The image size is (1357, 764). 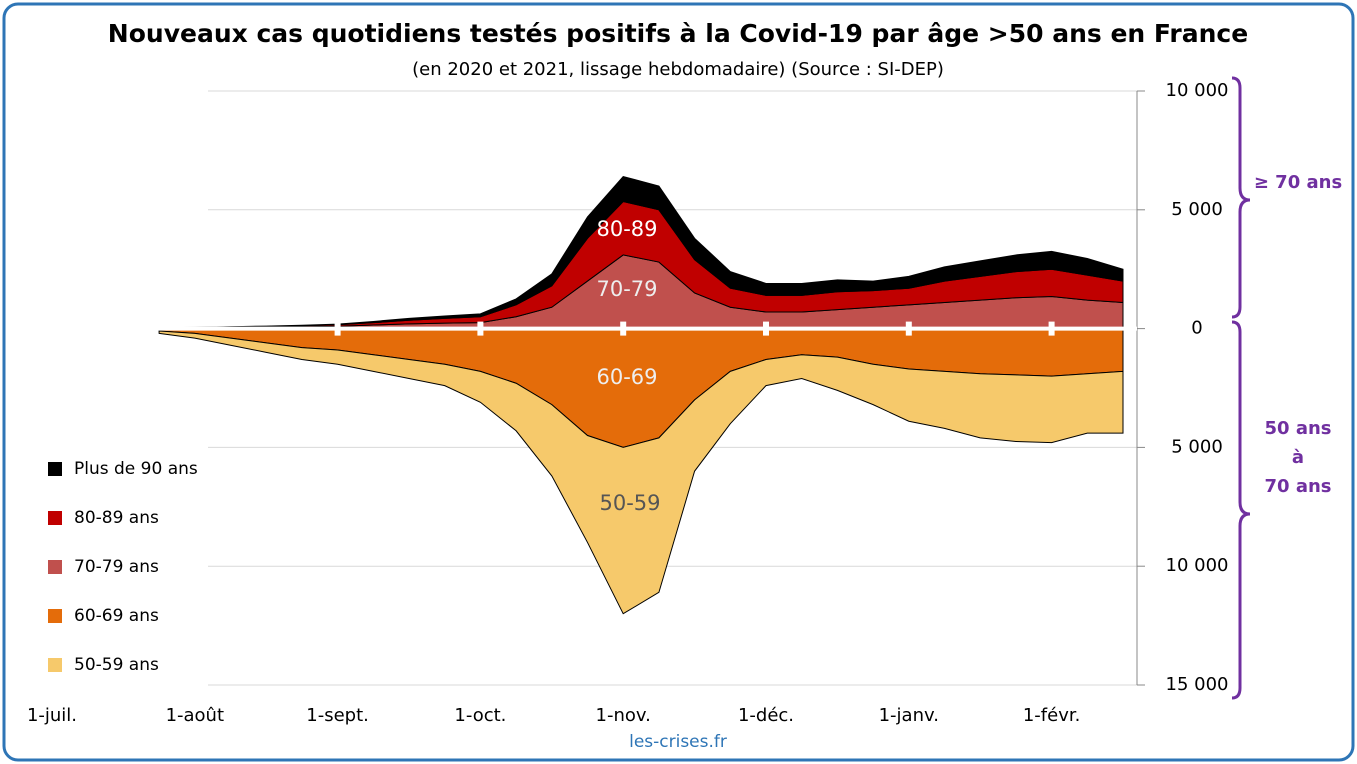 What do you see at coordinates (1241, 197) in the screenshot?
I see `brace-upper` at bounding box center [1241, 197].